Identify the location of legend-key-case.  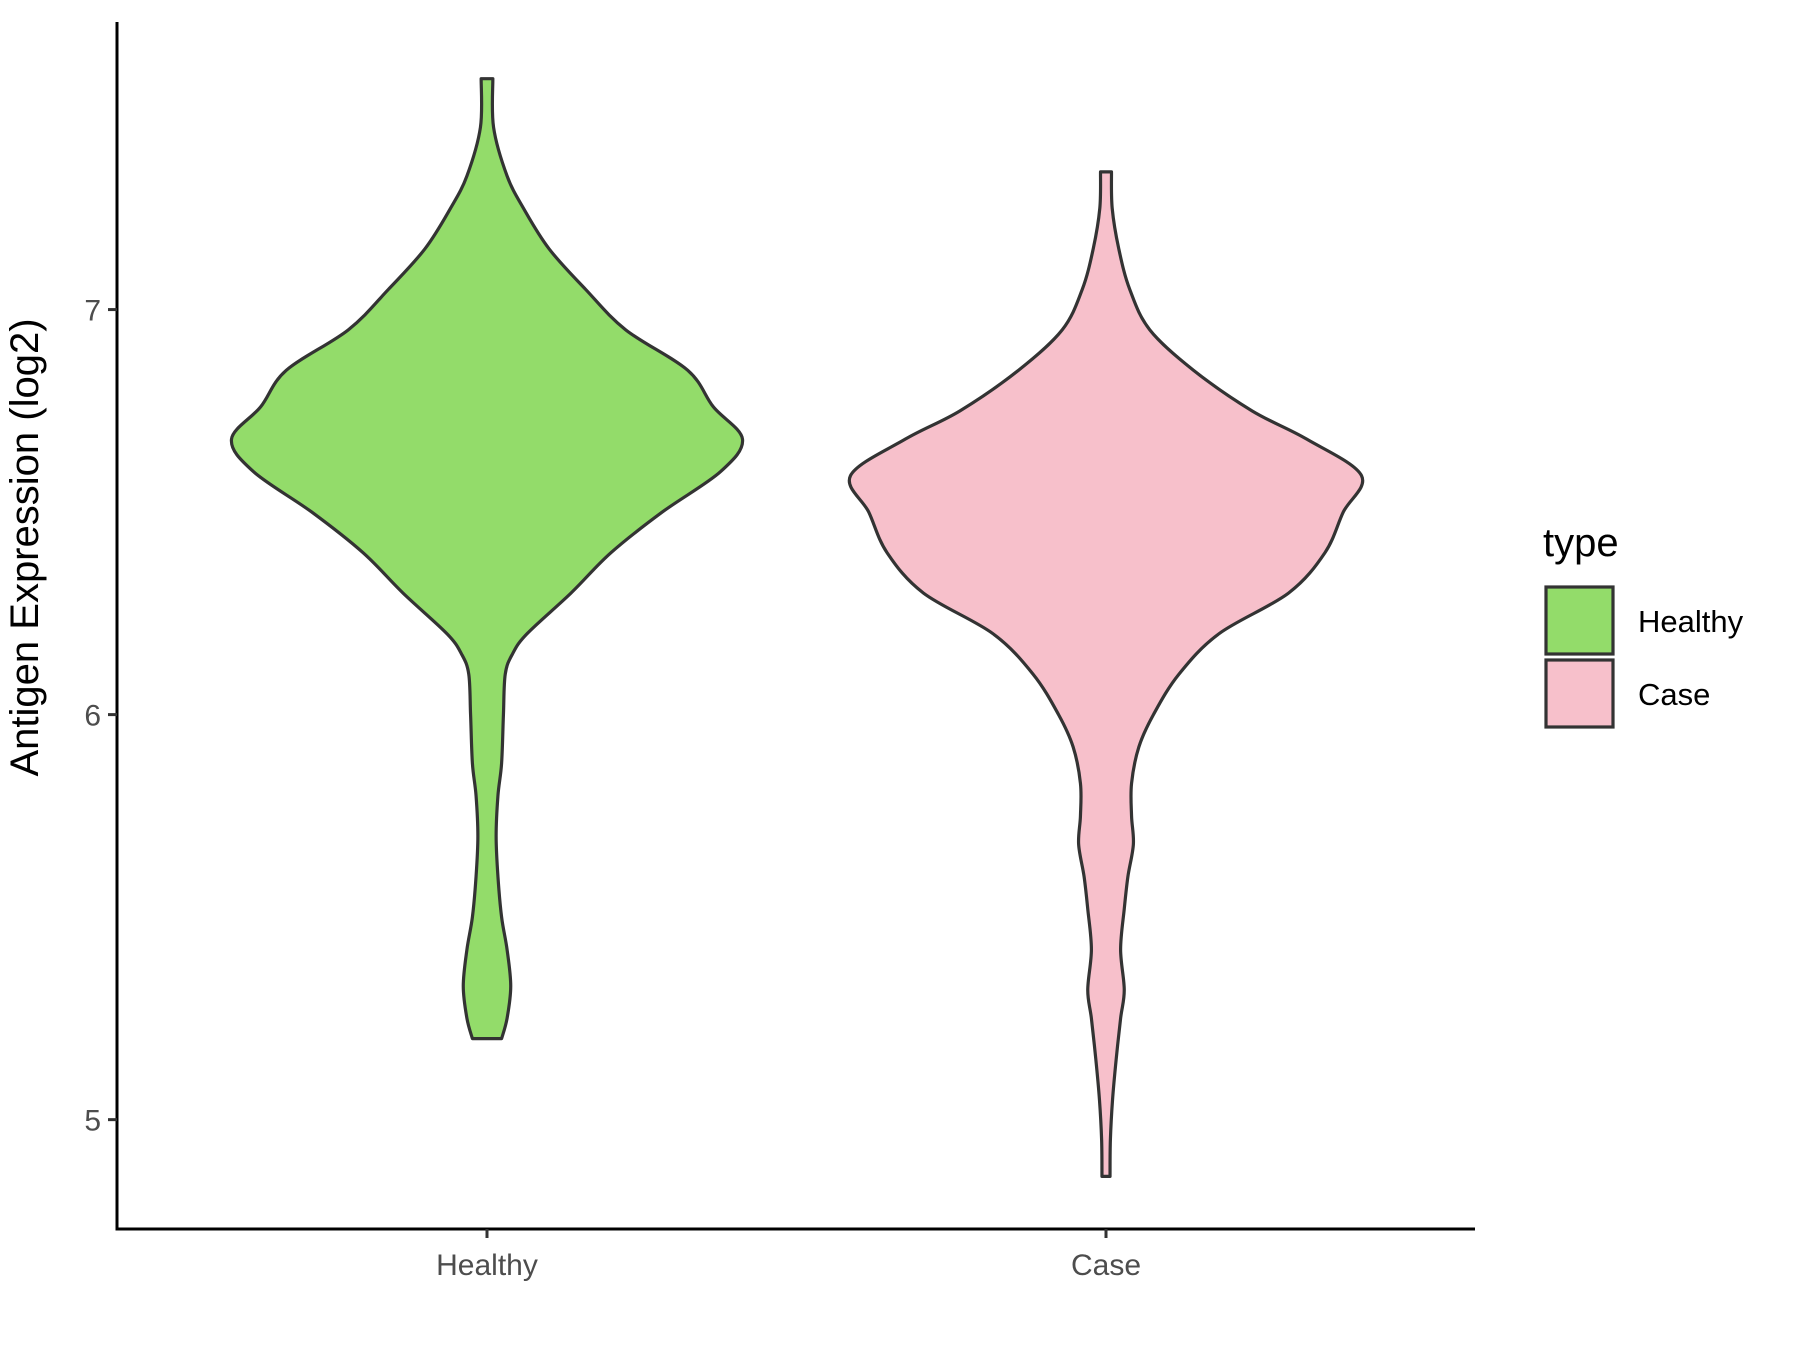
(1579, 693).